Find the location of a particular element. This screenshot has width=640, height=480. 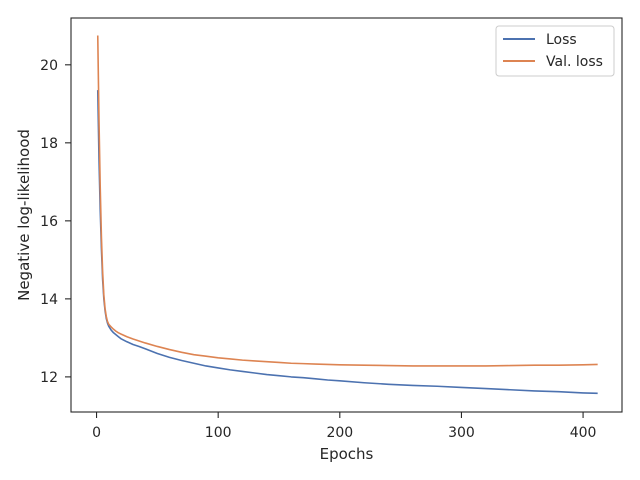

x-tick-label: 400 is located at coordinates (583, 433).